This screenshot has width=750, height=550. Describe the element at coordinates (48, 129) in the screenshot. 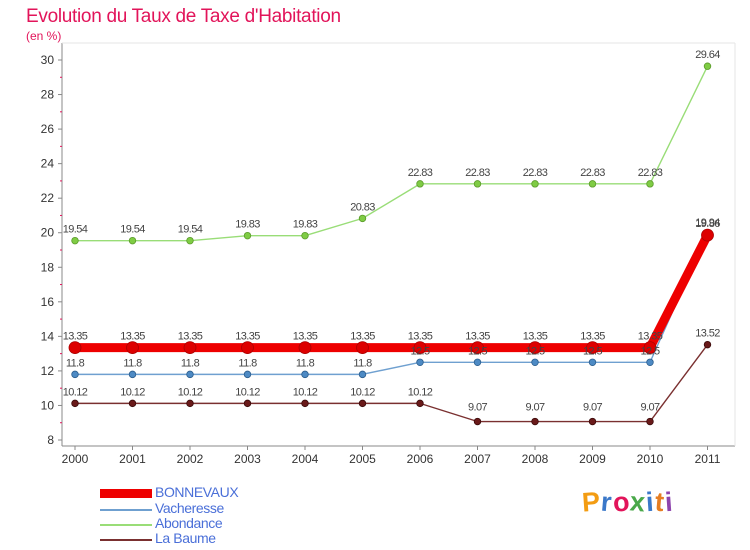

I see `y-tick-label: 26` at that location.